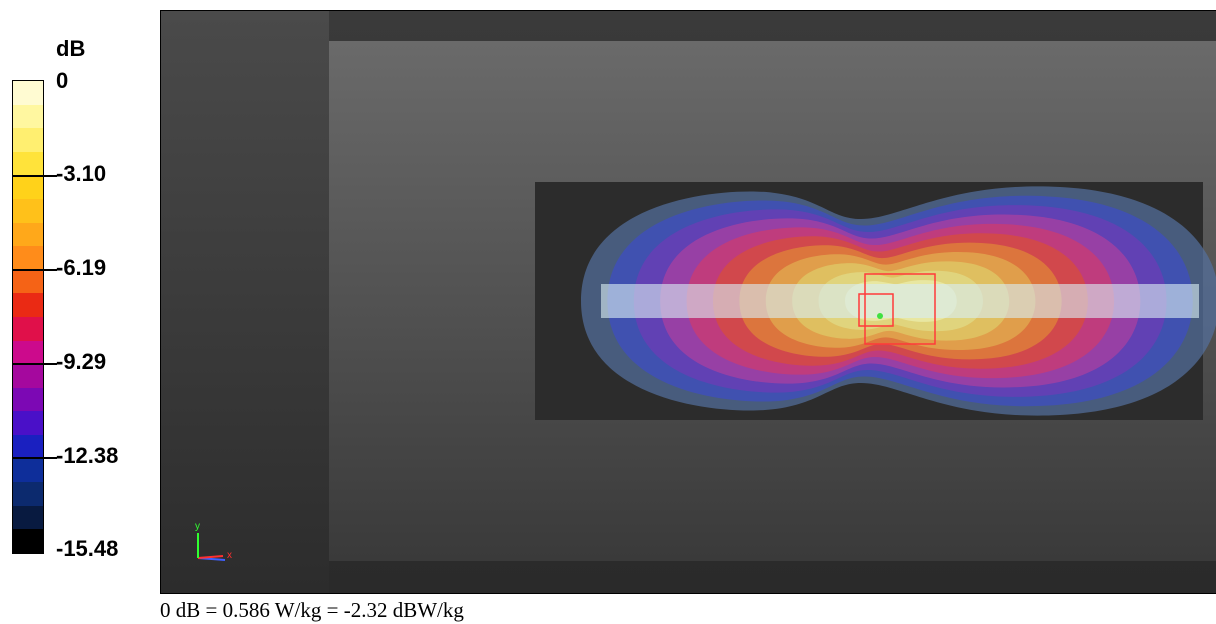  Describe the element at coordinates (71, 48) in the screenshot. I see `colorbar-unit-label: dB` at that location.